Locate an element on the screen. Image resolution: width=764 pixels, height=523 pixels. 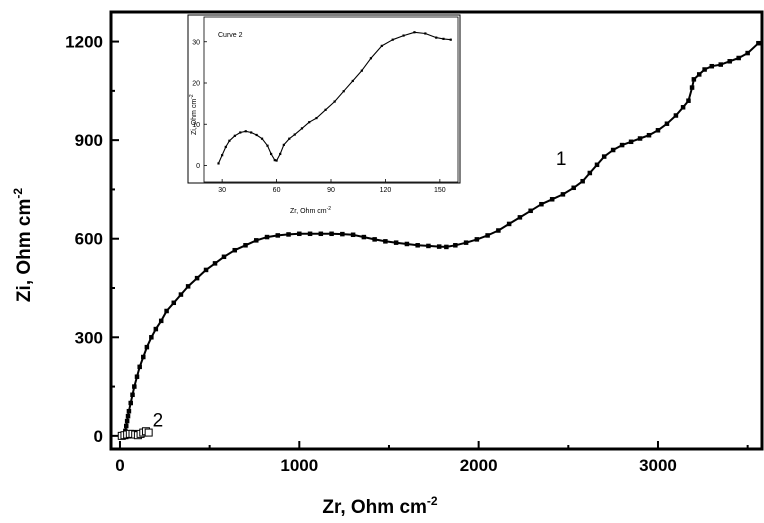
y-tick-label: 300 is located at coordinates (89, 337).